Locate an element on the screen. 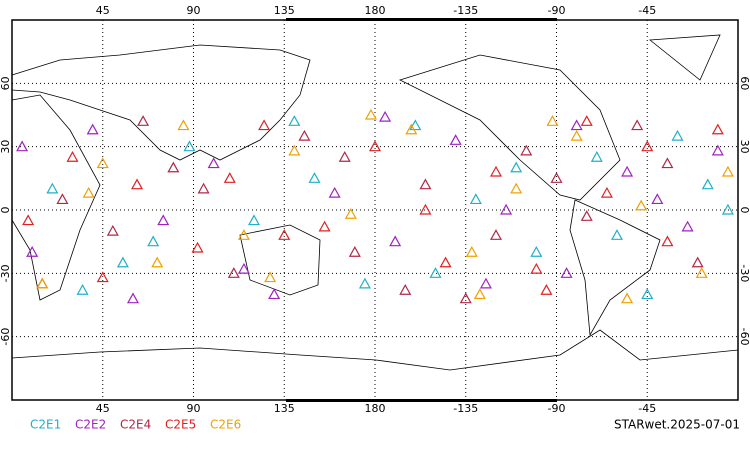  legend-entry: C2E5 is located at coordinates (180, 425).